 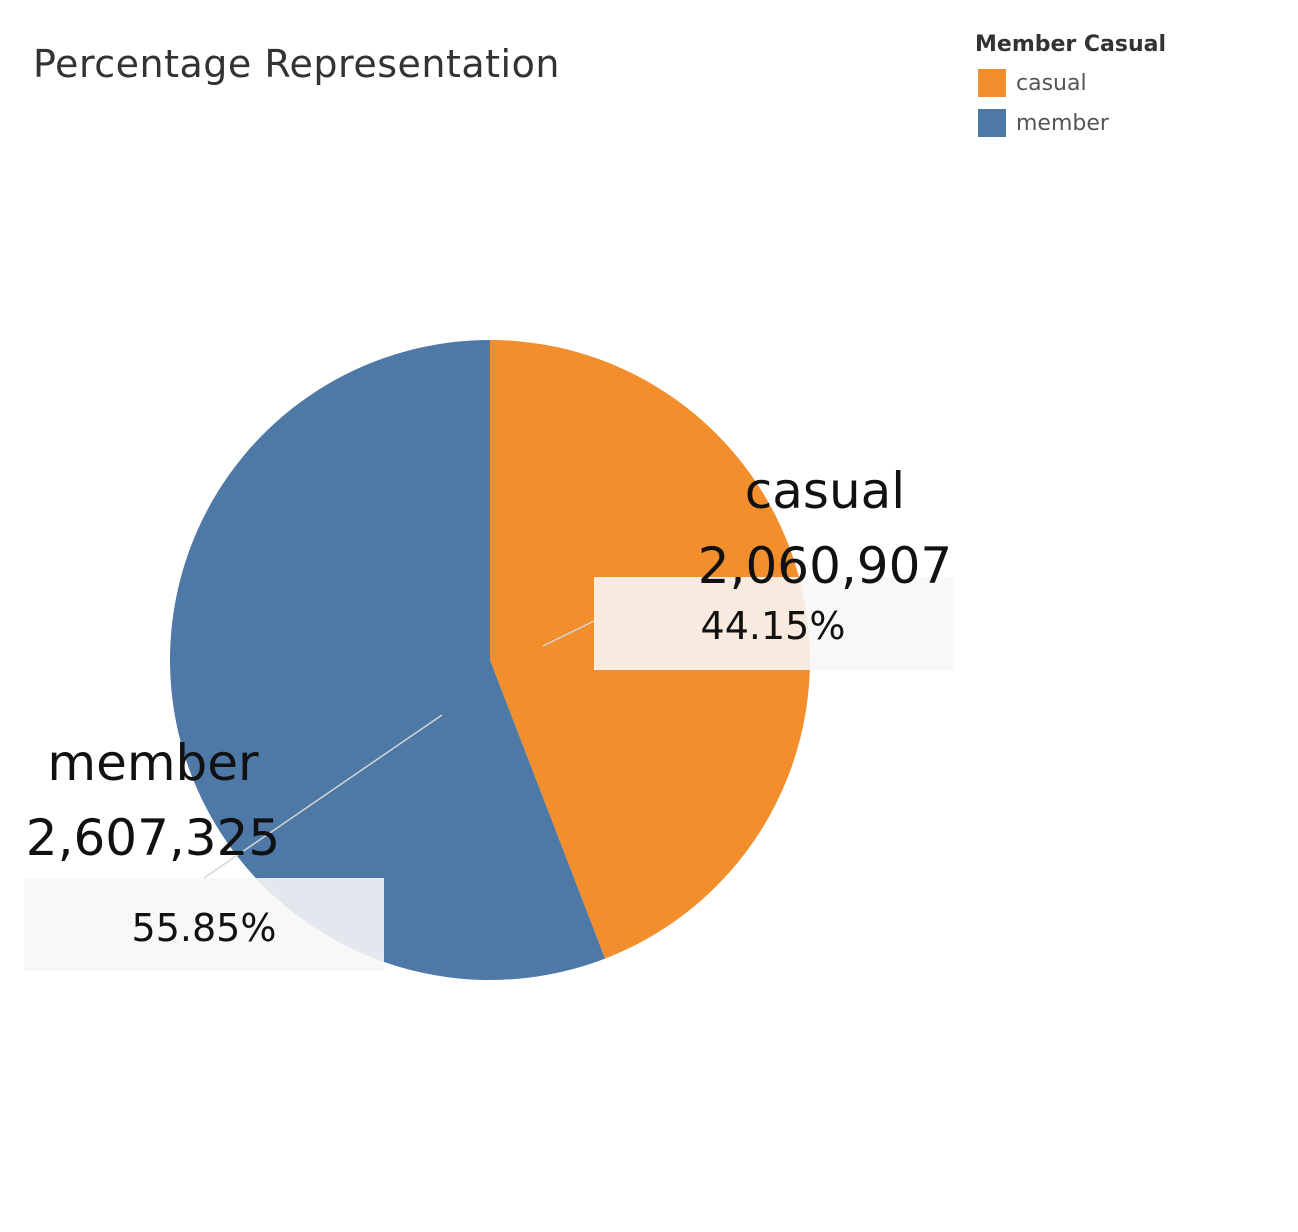 What do you see at coordinates (825, 566) in the screenshot?
I see `slice-value-casual: 2,060,907` at bounding box center [825, 566].